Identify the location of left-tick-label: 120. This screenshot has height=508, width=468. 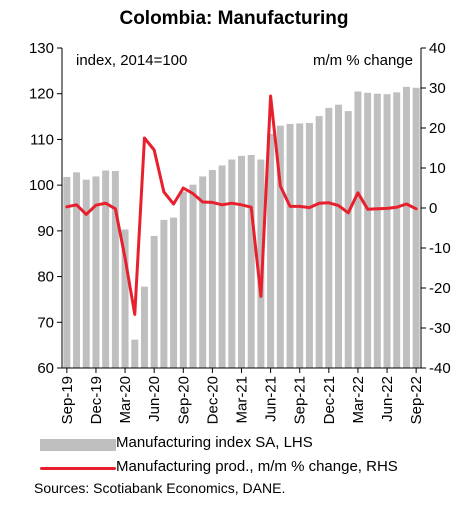
(41, 94).